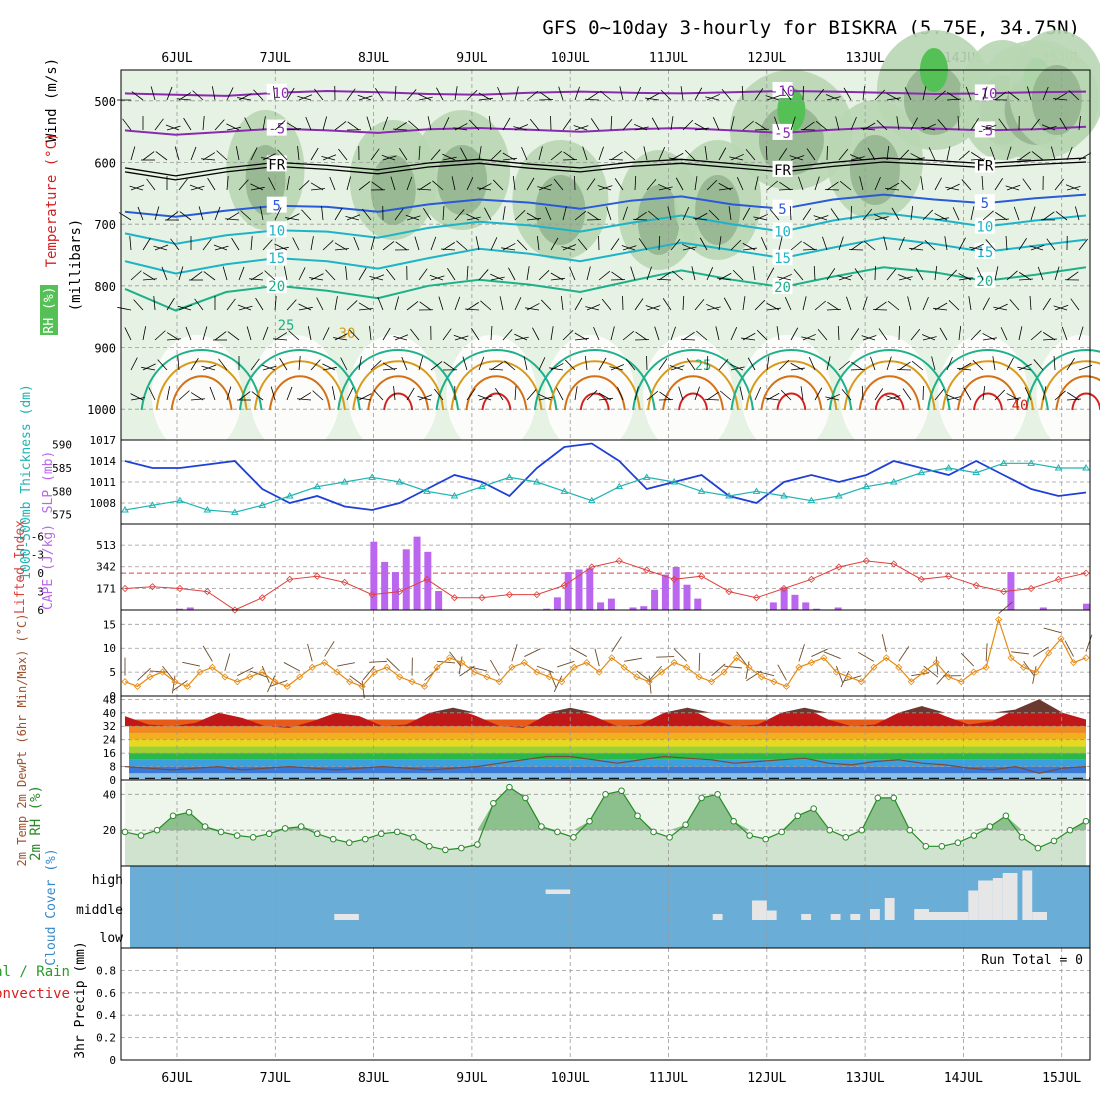 The width and height of the screenshot is (1100, 1100). I want to click on rh-50-region, so click(560, 210).